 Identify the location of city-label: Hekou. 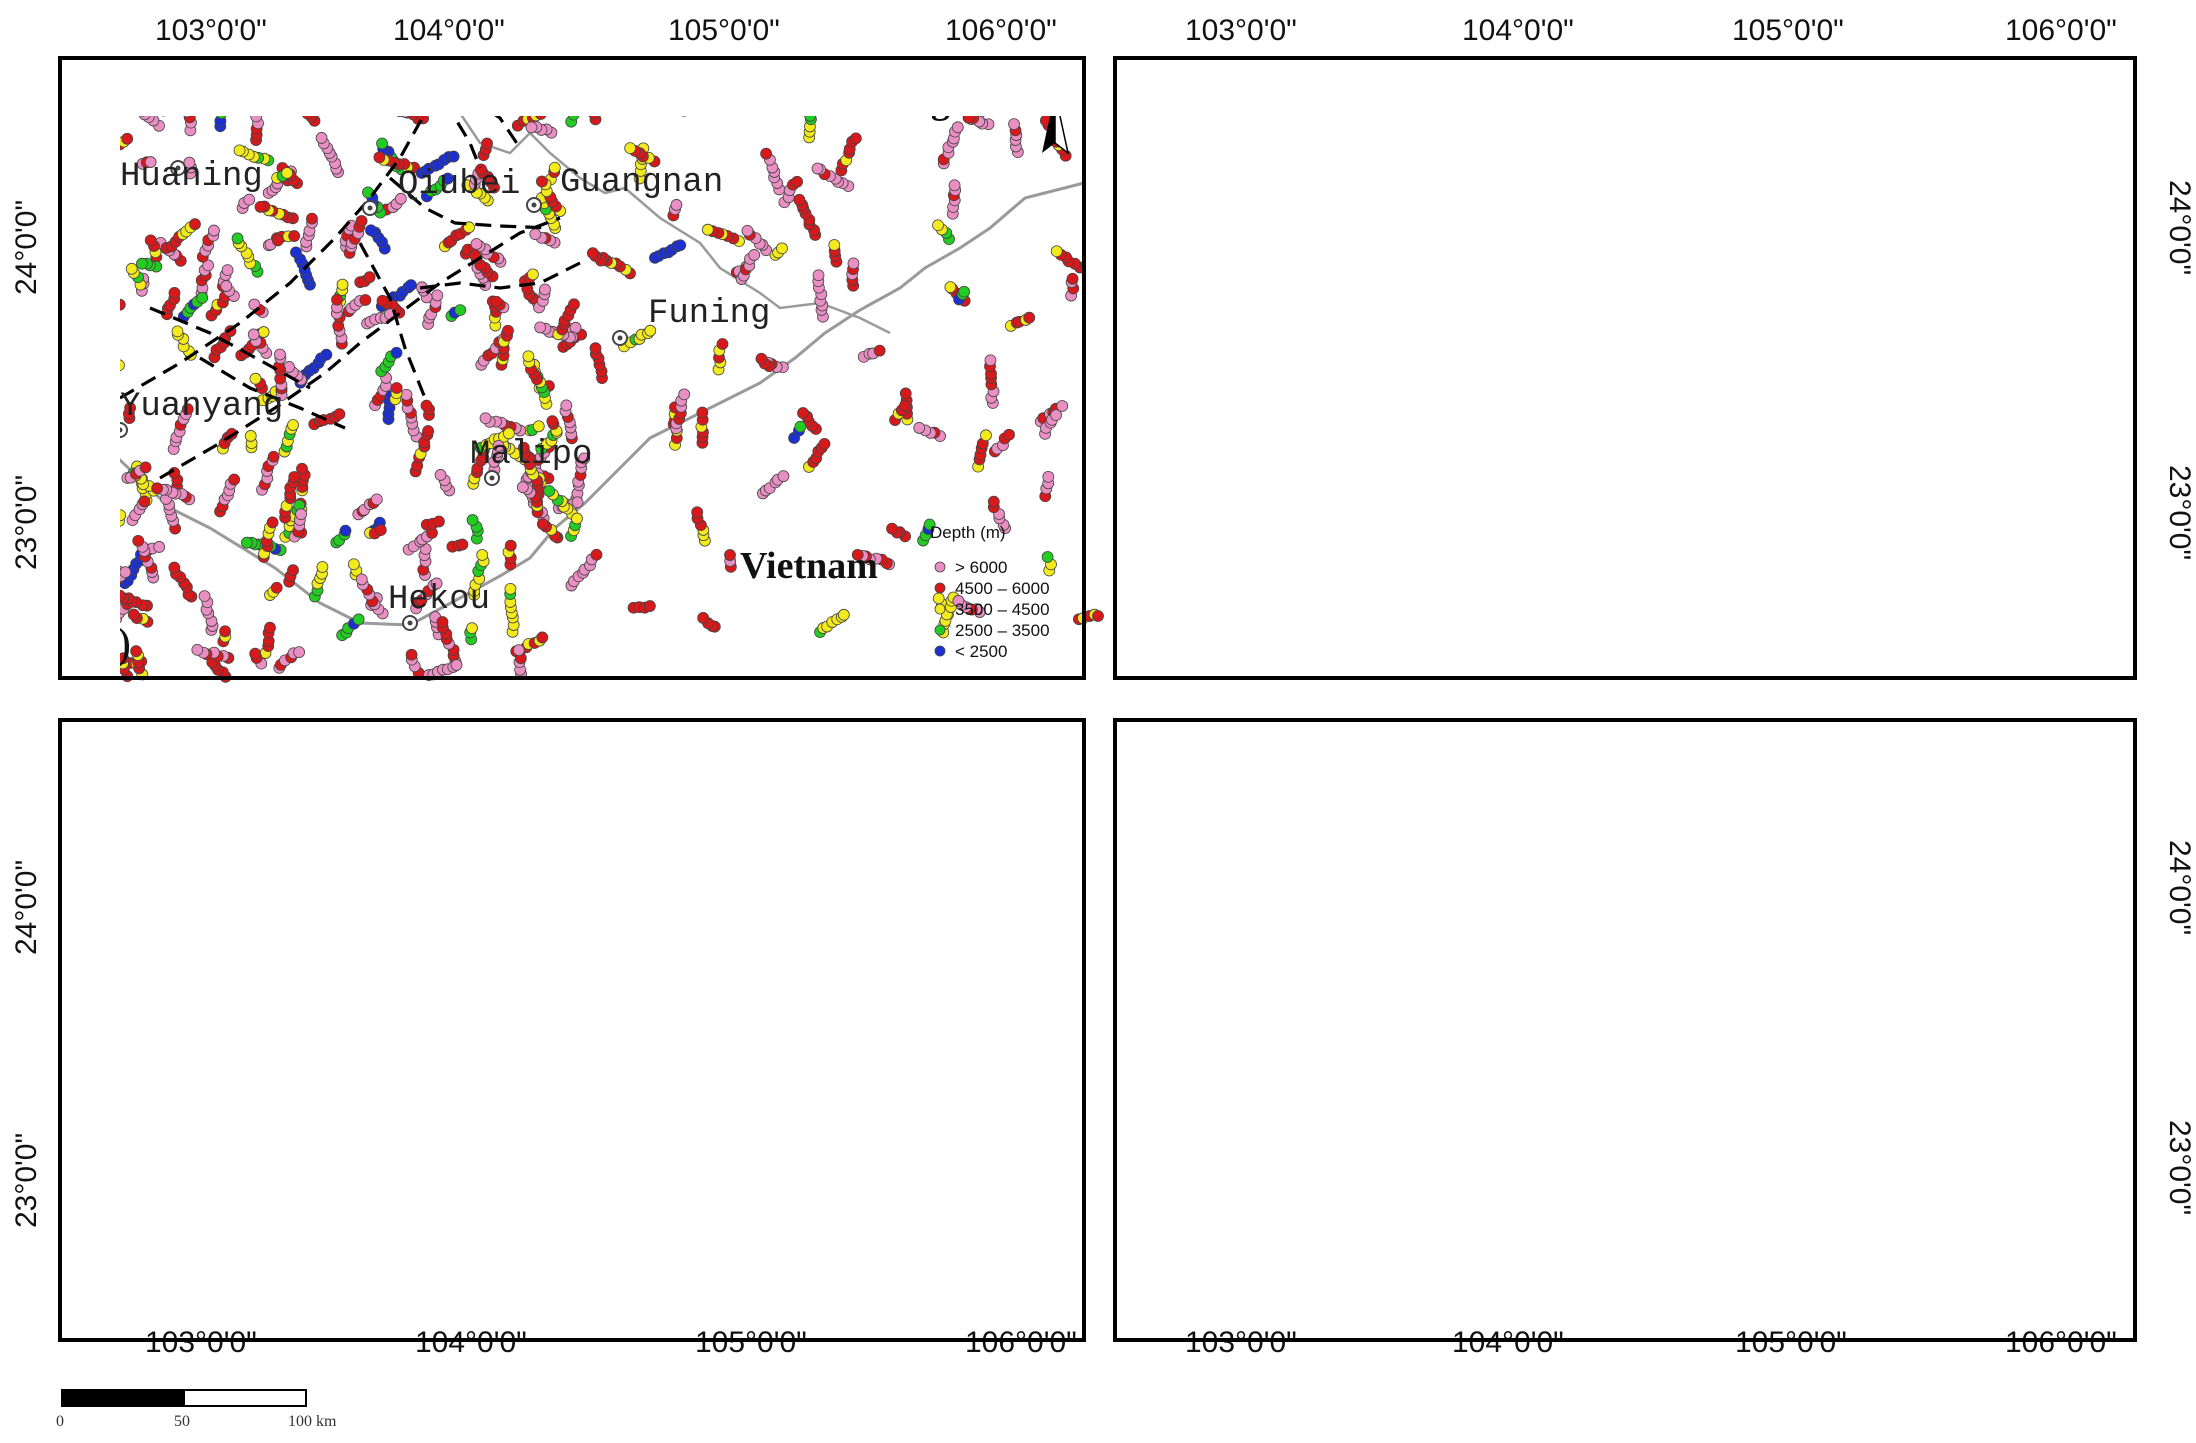
(1493, 600).